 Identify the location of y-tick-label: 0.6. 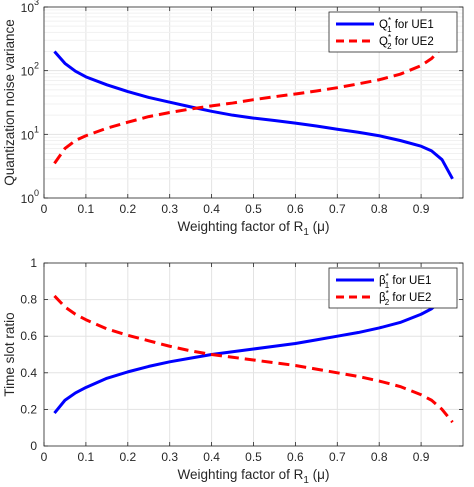
(28, 336).